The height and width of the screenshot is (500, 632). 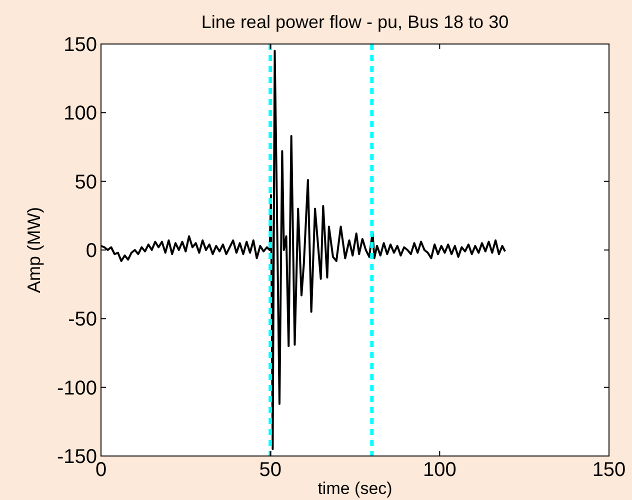 What do you see at coordinates (91, 251) in the screenshot?
I see `y-tick-label: 0` at bounding box center [91, 251].